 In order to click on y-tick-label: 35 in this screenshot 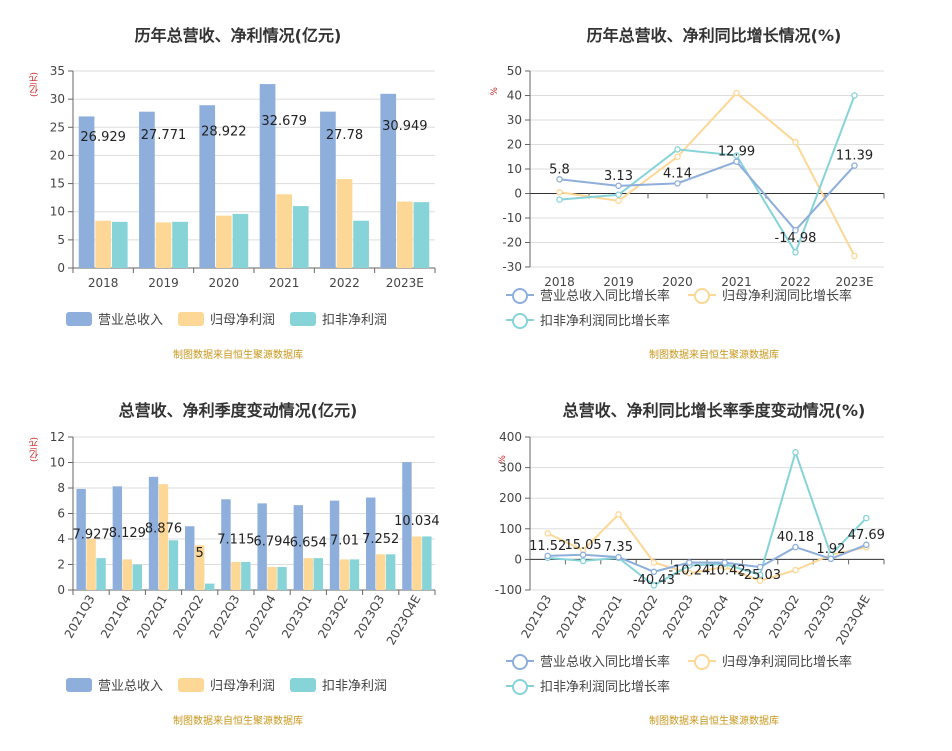, I will do `click(57, 71)`.